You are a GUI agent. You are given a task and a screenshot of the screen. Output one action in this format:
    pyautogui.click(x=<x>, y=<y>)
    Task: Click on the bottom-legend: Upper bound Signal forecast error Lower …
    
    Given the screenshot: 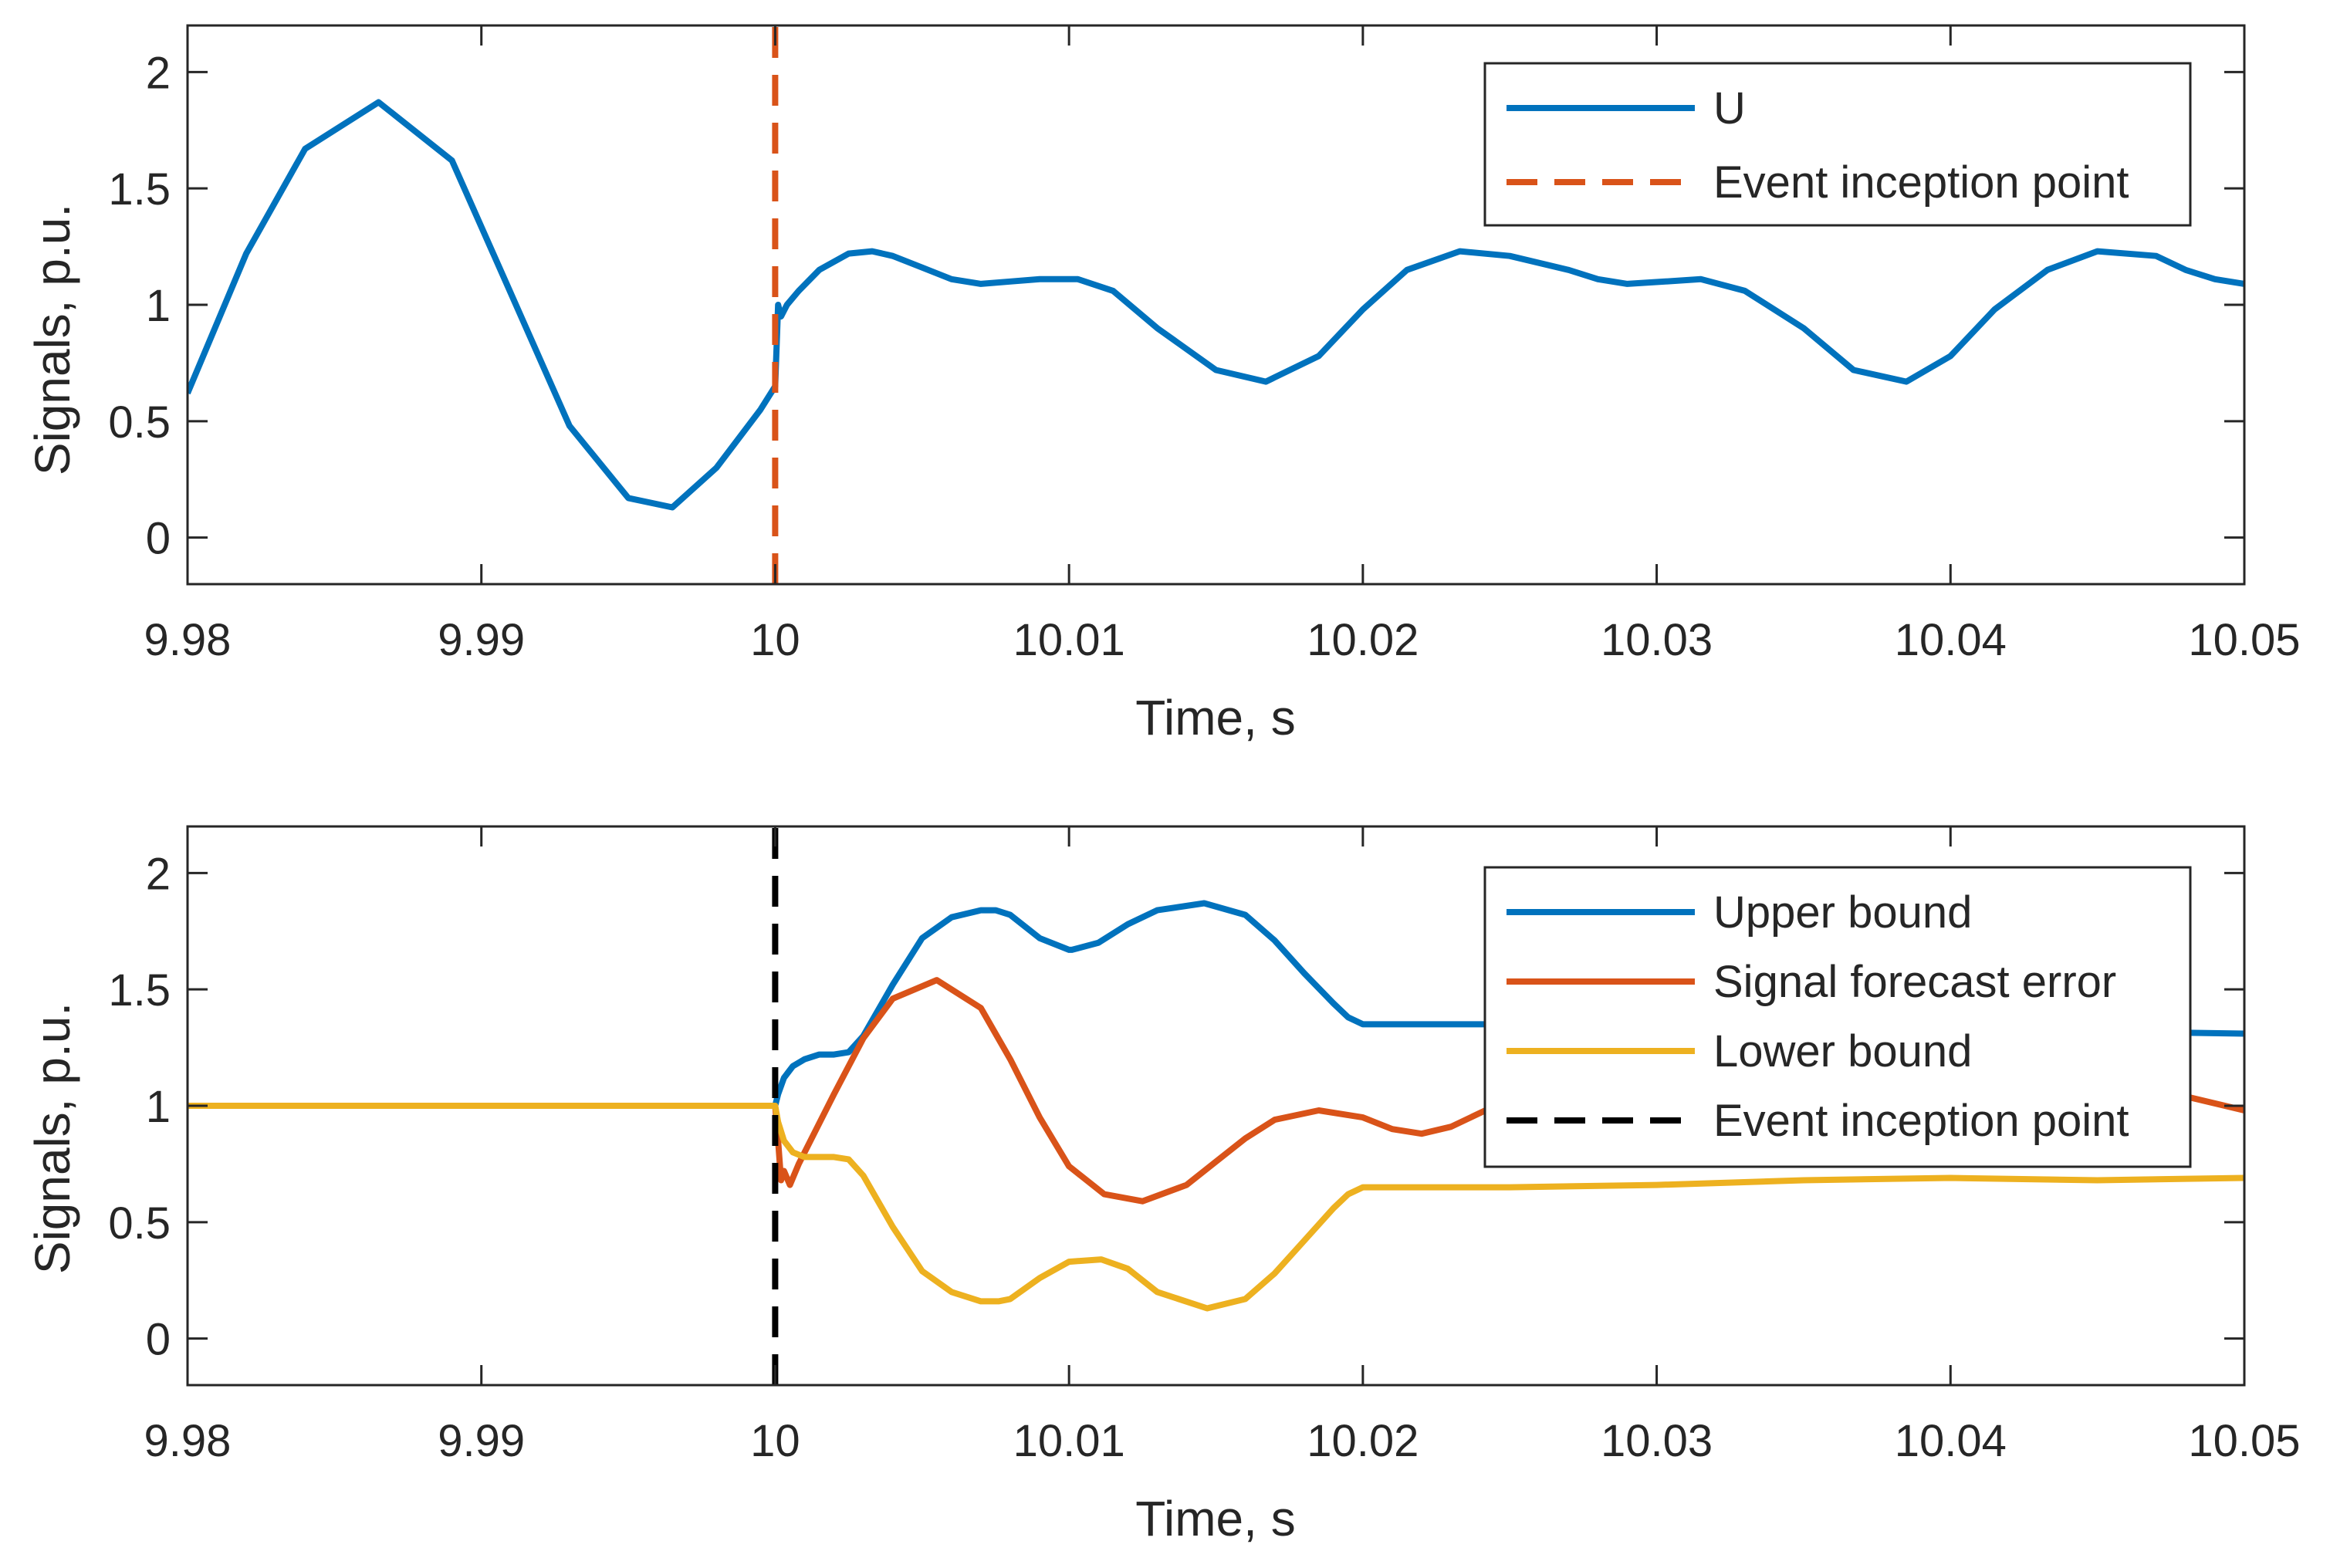 What is the action you would take?
    pyautogui.click(x=1837, y=1017)
    